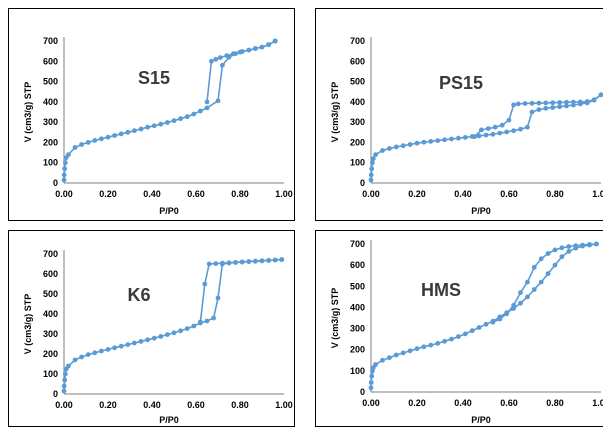 The height and width of the screenshot is (432, 603). I want to click on chart-title: PS15, so click(461, 83).